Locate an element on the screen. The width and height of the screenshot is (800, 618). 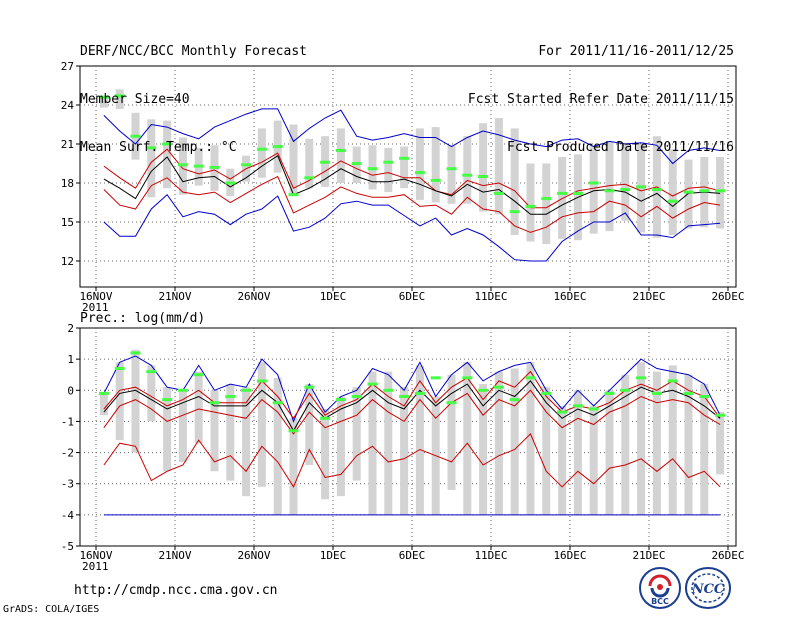
percentile-high-line is located at coordinates (412, 178).